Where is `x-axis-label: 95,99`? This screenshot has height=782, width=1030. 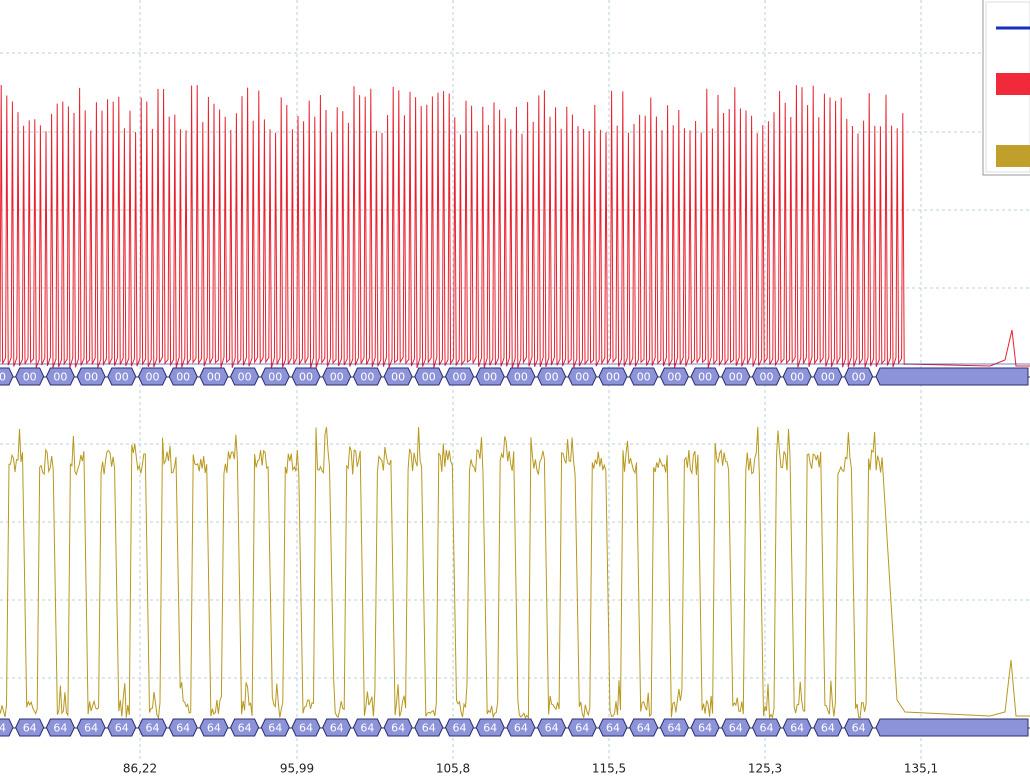 x-axis-label: 95,99 is located at coordinates (297, 769).